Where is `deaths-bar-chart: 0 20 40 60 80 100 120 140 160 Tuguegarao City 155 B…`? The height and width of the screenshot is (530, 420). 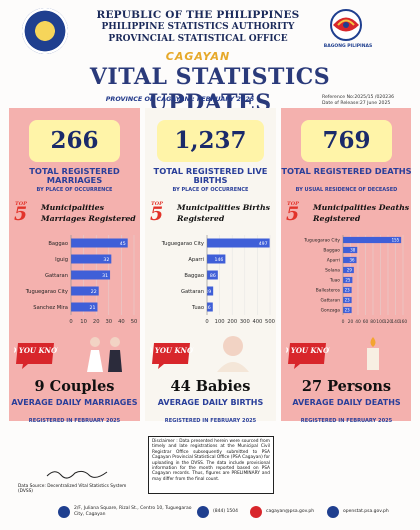
deaths-bar-chart: 0 20 40 60 80 100 120 140 160 Tuguegarao City 155 B… is located at coordinates (348, 281).